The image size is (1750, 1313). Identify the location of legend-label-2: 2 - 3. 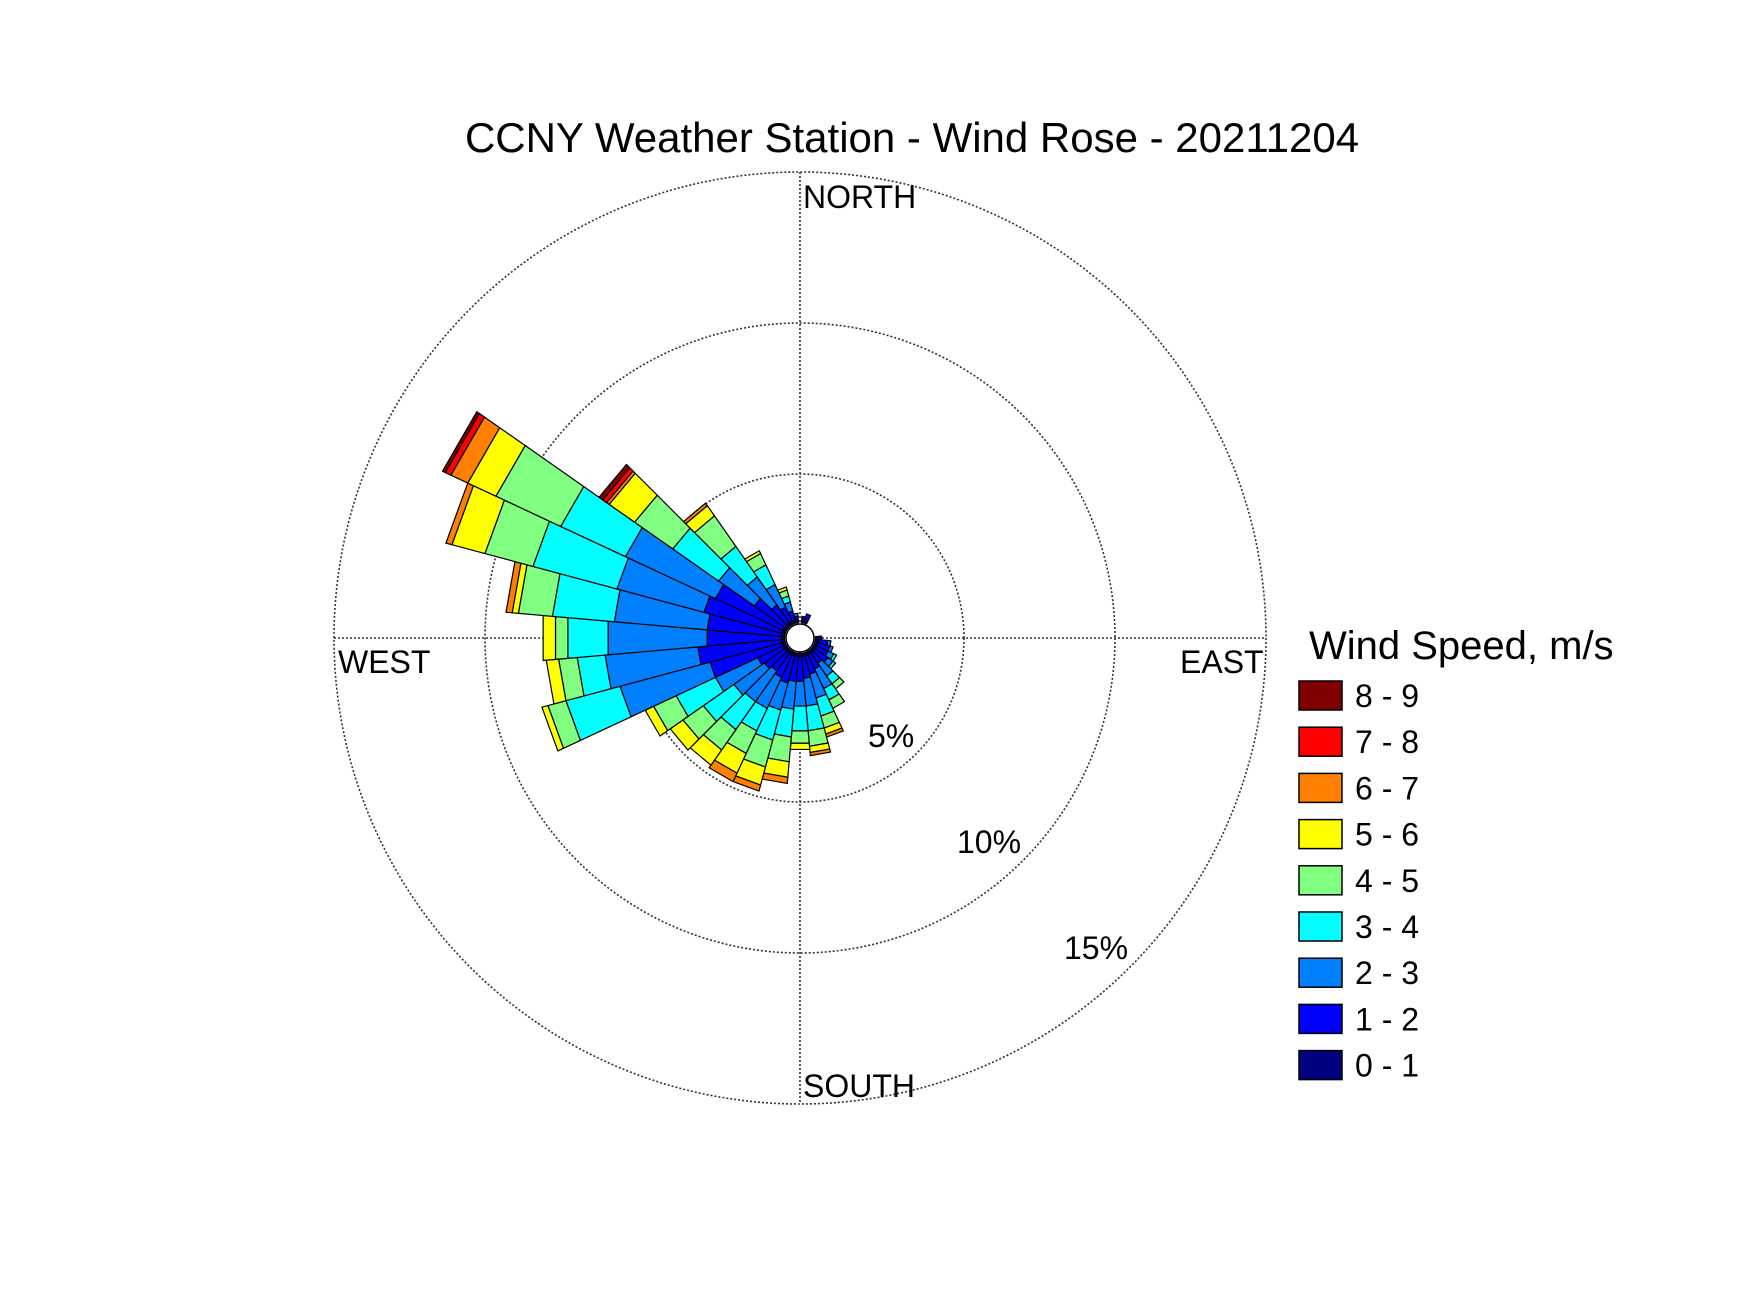
(1387, 973).